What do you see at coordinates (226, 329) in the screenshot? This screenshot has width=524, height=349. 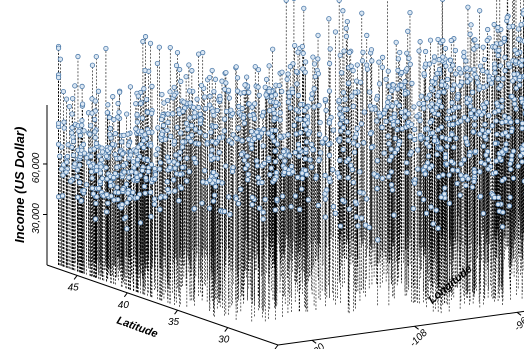 I see `x-tick-mark` at bounding box center [226, 329].